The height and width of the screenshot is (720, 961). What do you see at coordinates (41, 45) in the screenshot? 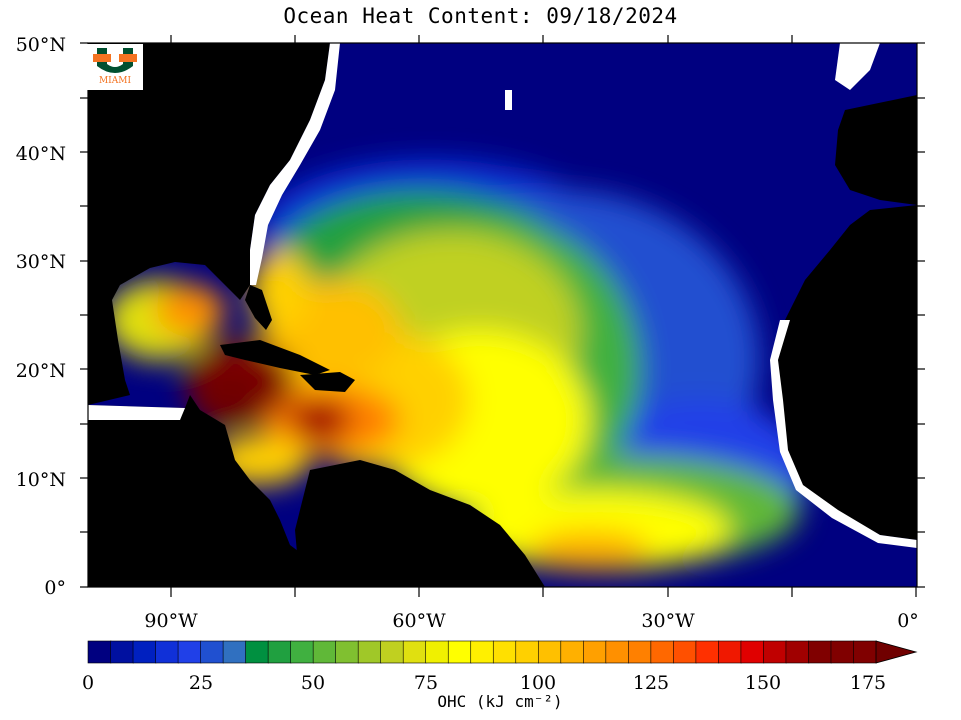
I see `y-tick-label: 50°N` at bounding box center [41, 45].